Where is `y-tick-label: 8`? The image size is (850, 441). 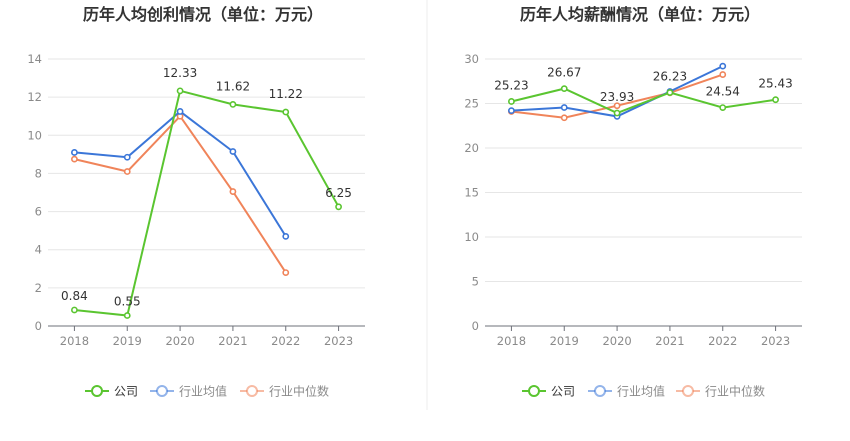
y-tick-label: 8 is located at coordinates (38, 173).